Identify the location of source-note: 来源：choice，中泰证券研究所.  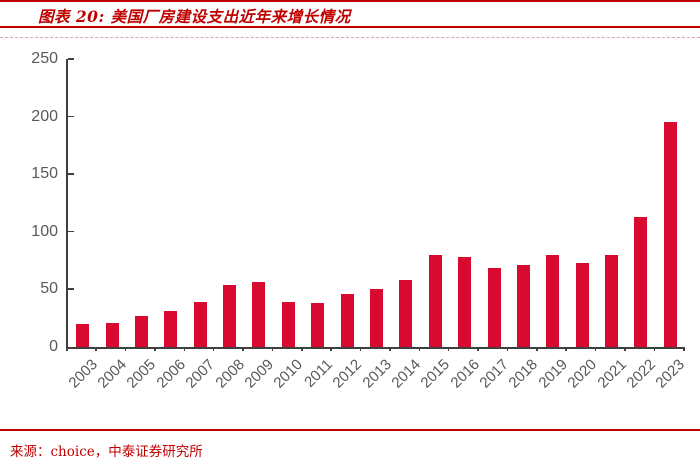
(106, 452).